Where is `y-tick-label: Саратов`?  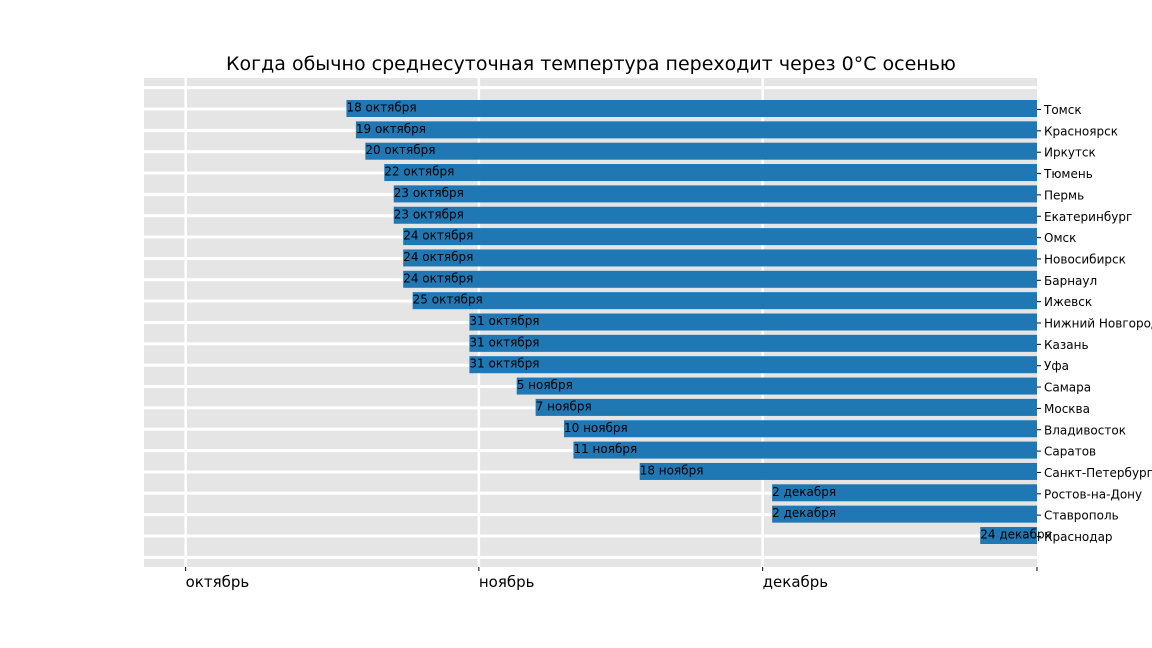 y-tick-label: Саратов is located at coordinates (1070, 452).